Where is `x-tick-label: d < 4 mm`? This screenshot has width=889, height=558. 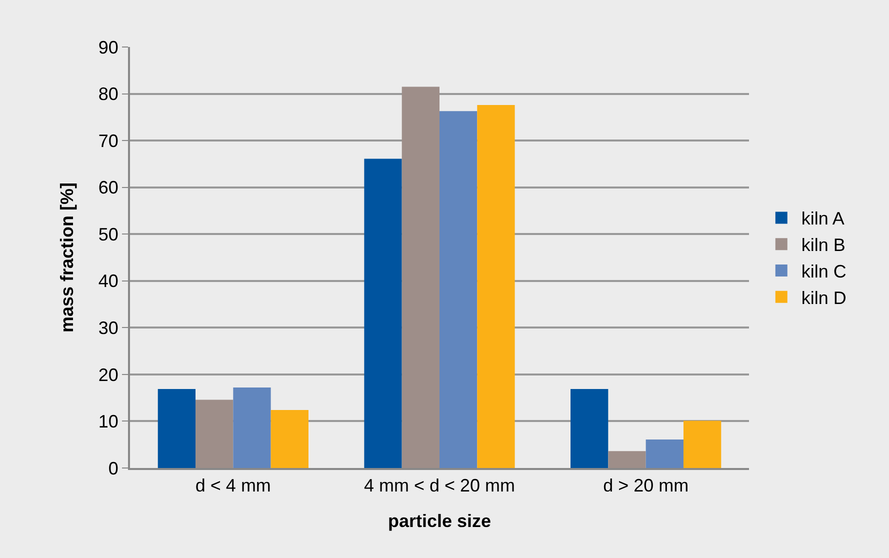 x-tick-label: d < 4 mm is located at coordinates (233, 486).